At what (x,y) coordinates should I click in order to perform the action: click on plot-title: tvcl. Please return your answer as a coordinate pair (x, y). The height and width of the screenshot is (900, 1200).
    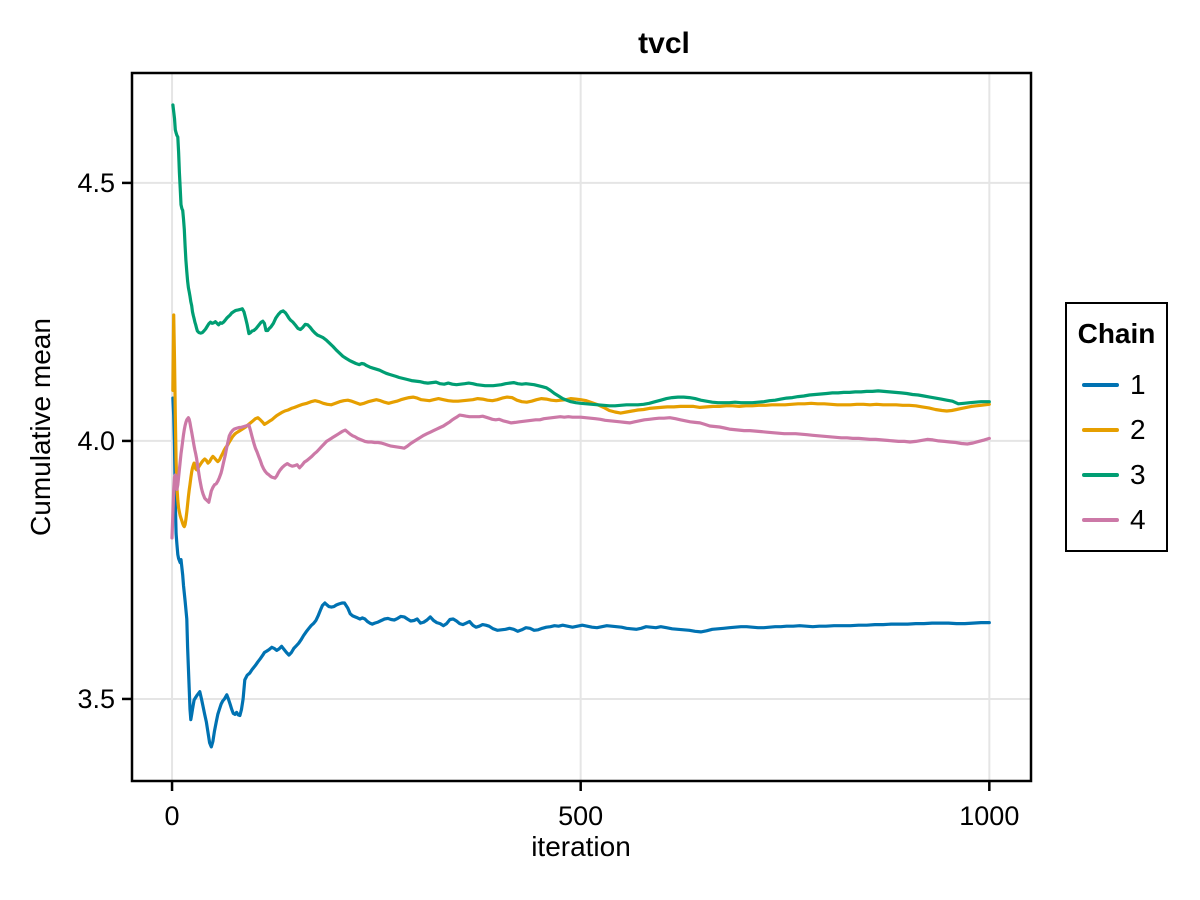
    Looking at the image, I should click on (664, 43).